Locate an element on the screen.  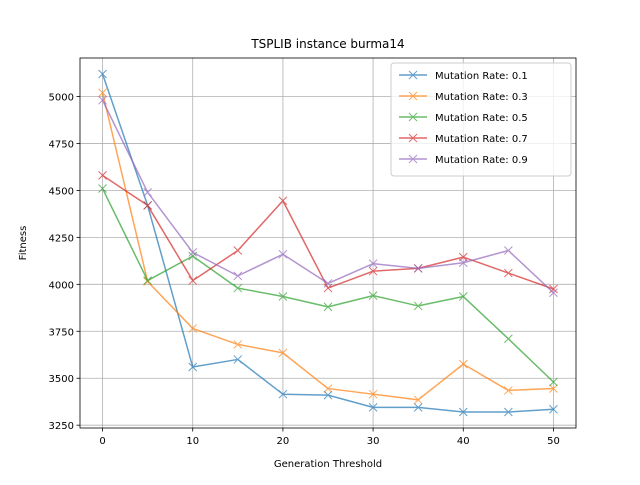
x-tick-label: 10 is located at coordinates (192, 441).